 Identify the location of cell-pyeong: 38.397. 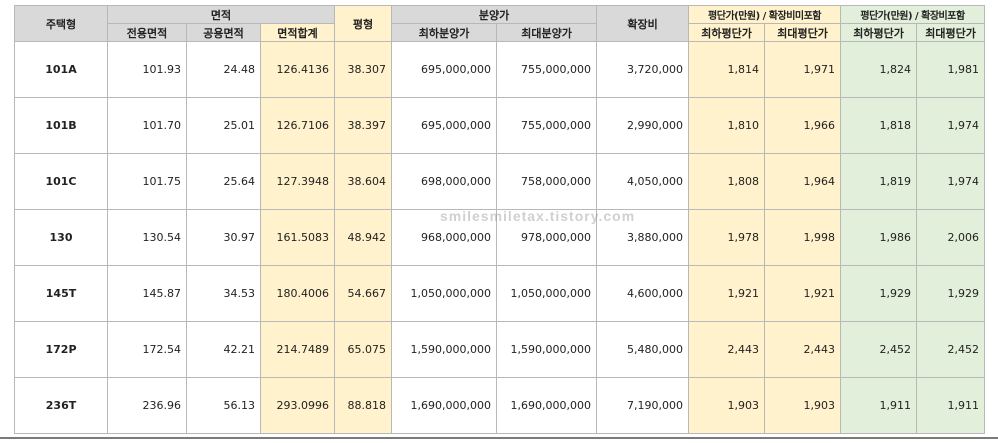
(363, 125).